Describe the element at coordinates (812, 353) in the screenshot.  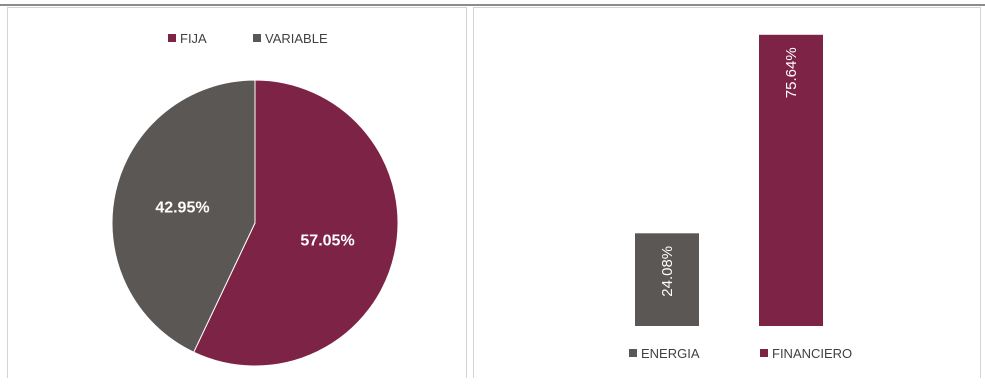
I see `bar-legend-label-financiero: FINANCIERO` at that location.